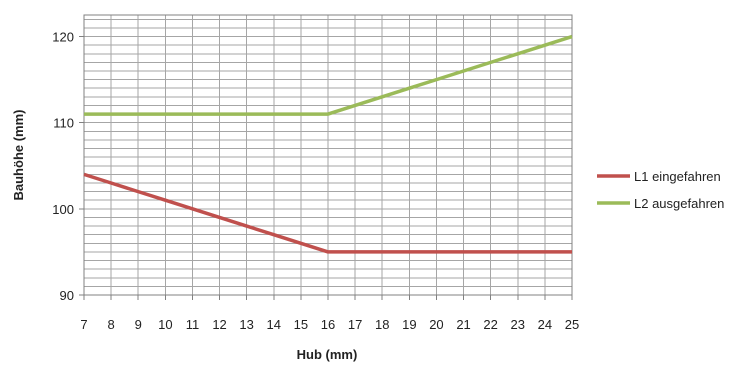  Describe the element at coordinates (545, 324) in the screenshot. I see `x-tick-label: 24` at that location.